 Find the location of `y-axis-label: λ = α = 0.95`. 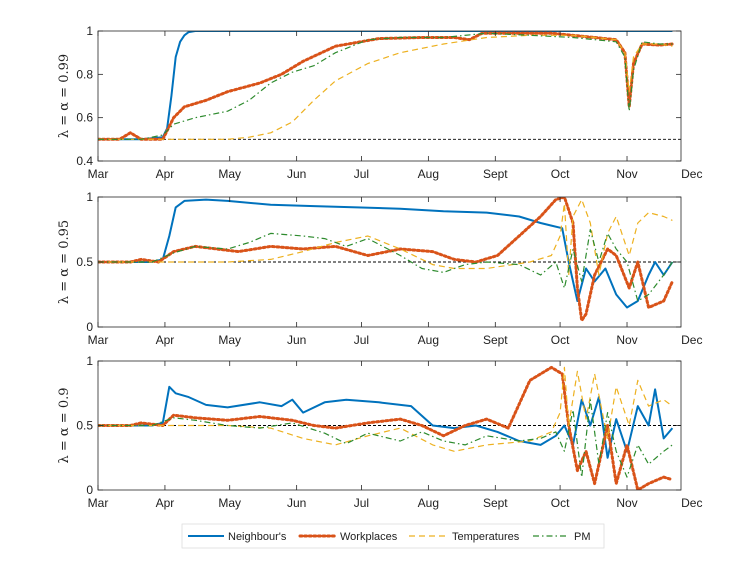

y-axis-label: λ = α = 0.95 is located at coordinates (64, 262).